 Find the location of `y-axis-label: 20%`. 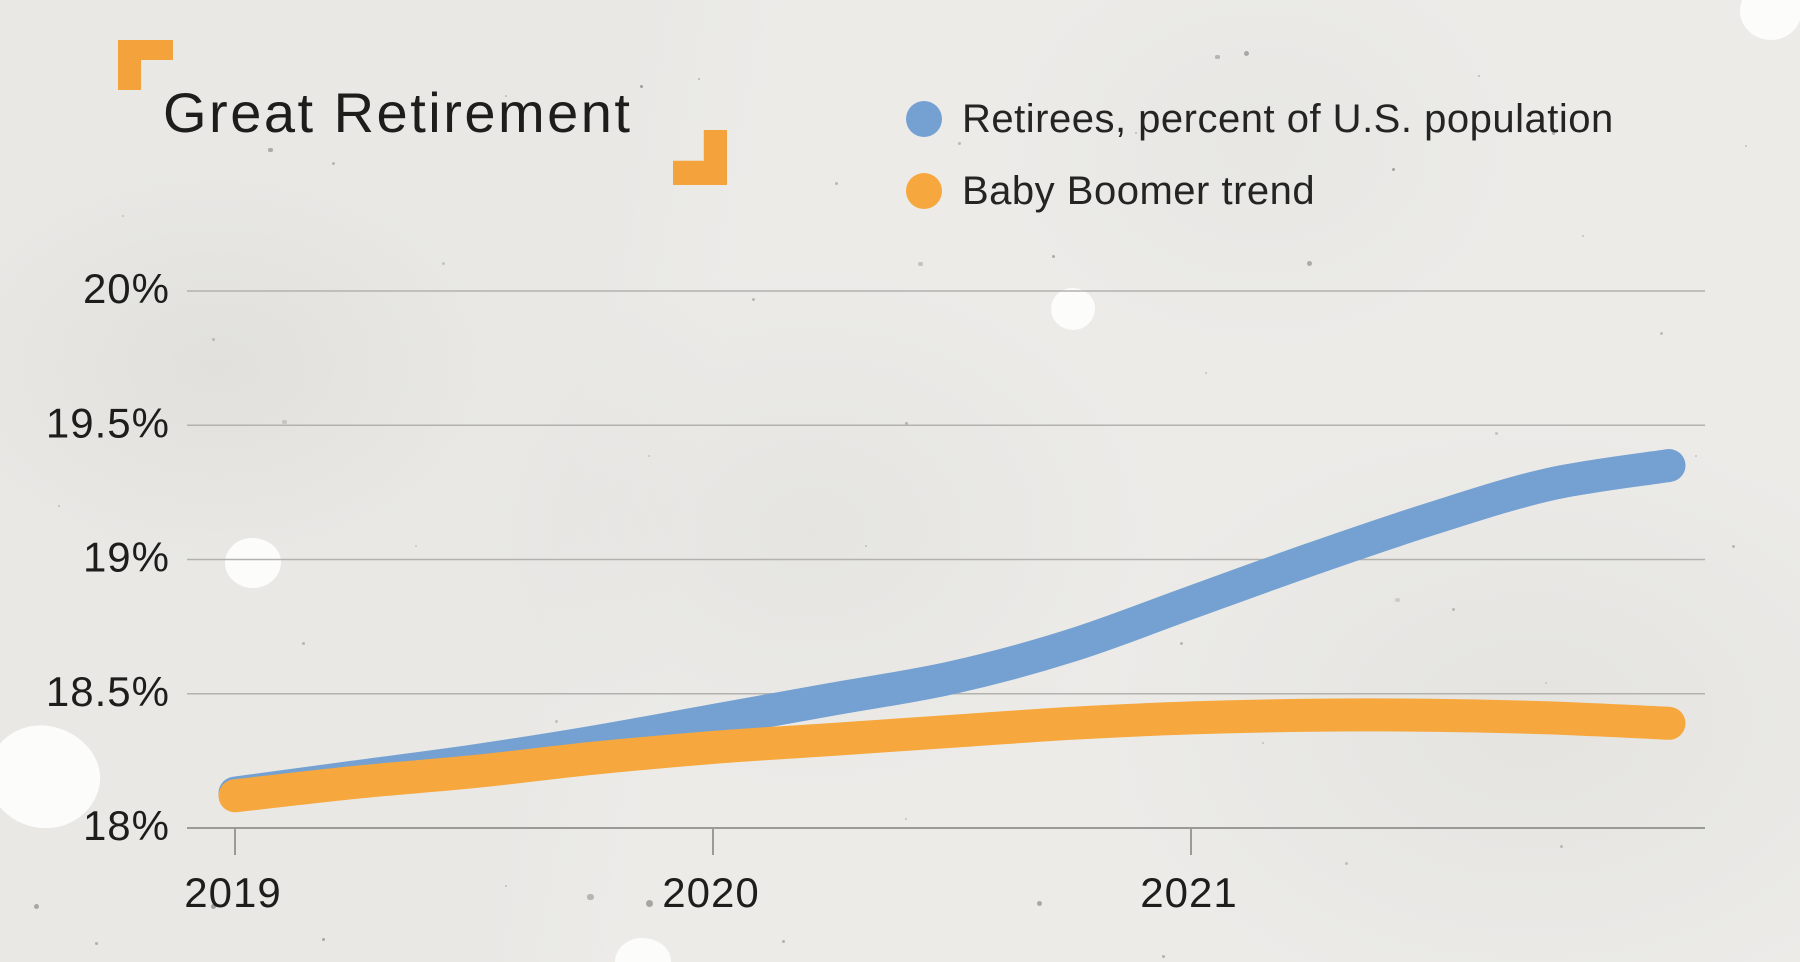

y-axis-label: 20% is located at coordinates (126, 288).